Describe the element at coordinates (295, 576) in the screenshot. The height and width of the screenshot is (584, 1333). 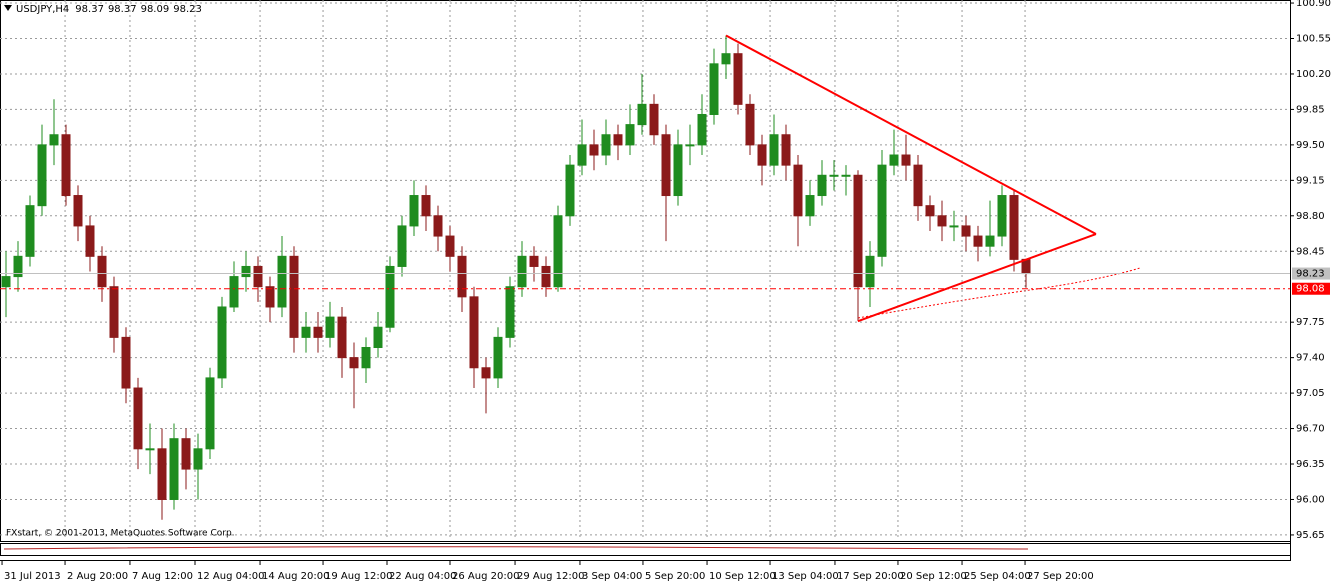
I see `x-tick-label: 14 Aug 20:00` at that location.